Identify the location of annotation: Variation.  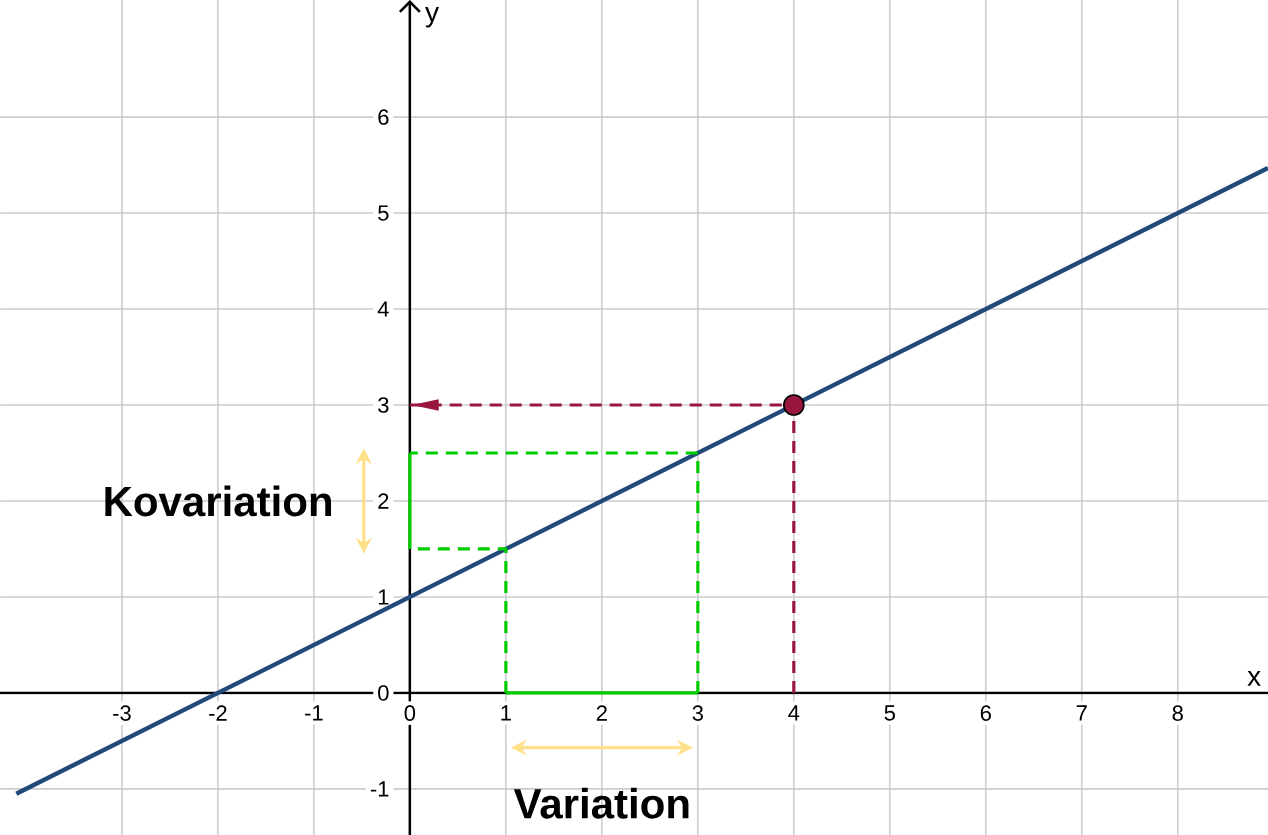
(601, 803).